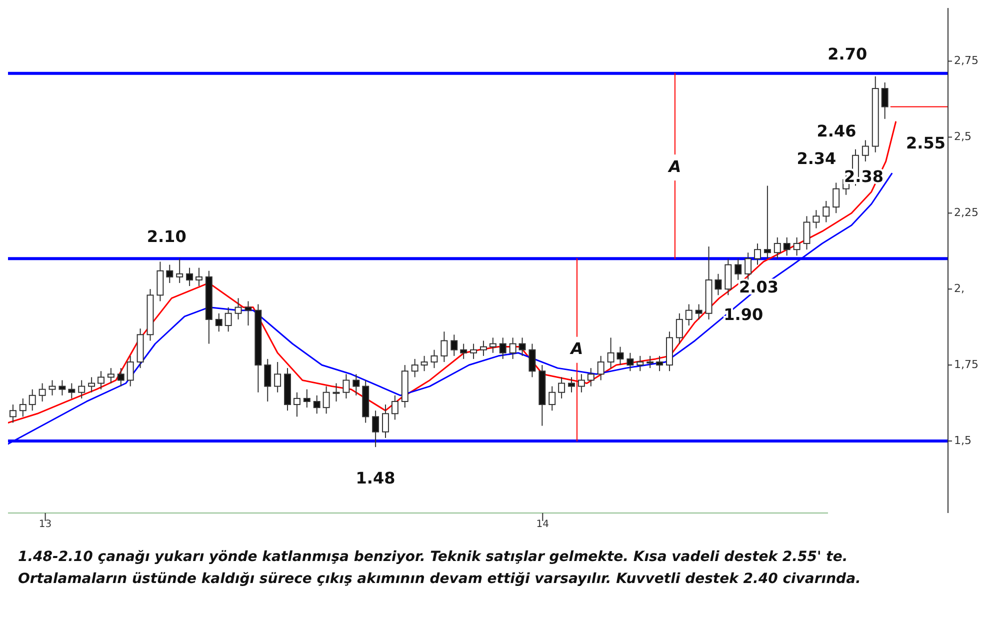 The height and width of the screenshot is (620, 1000). What do you see at coordinates (376, 478) in the screenshot?
I see `annotation: 1.48` at bounding box center [376, 478].